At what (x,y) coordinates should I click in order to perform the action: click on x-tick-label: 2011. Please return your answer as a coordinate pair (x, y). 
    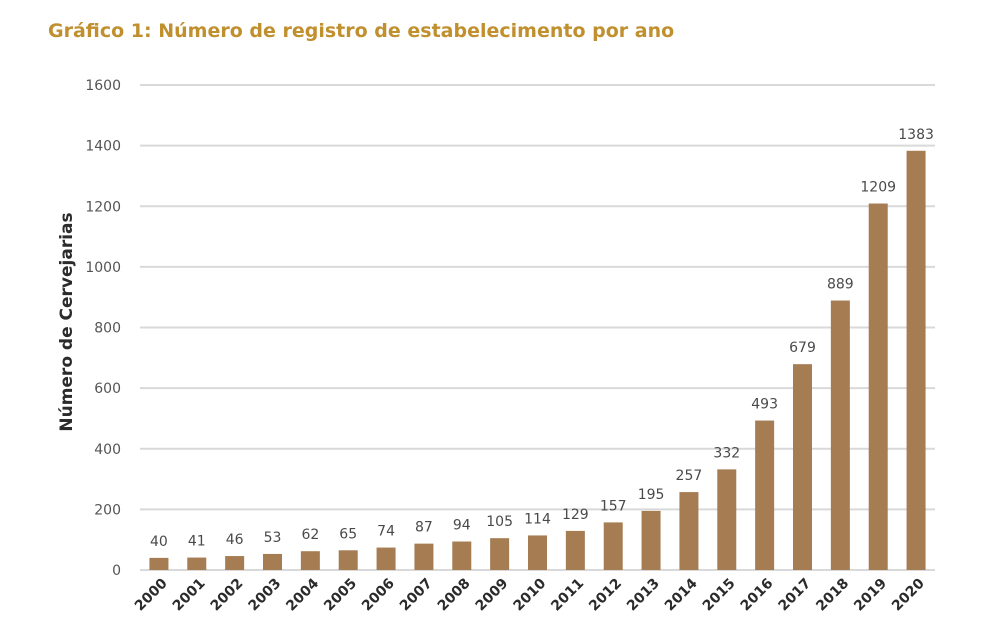
    Looking at the image, I should click on (567, 595).